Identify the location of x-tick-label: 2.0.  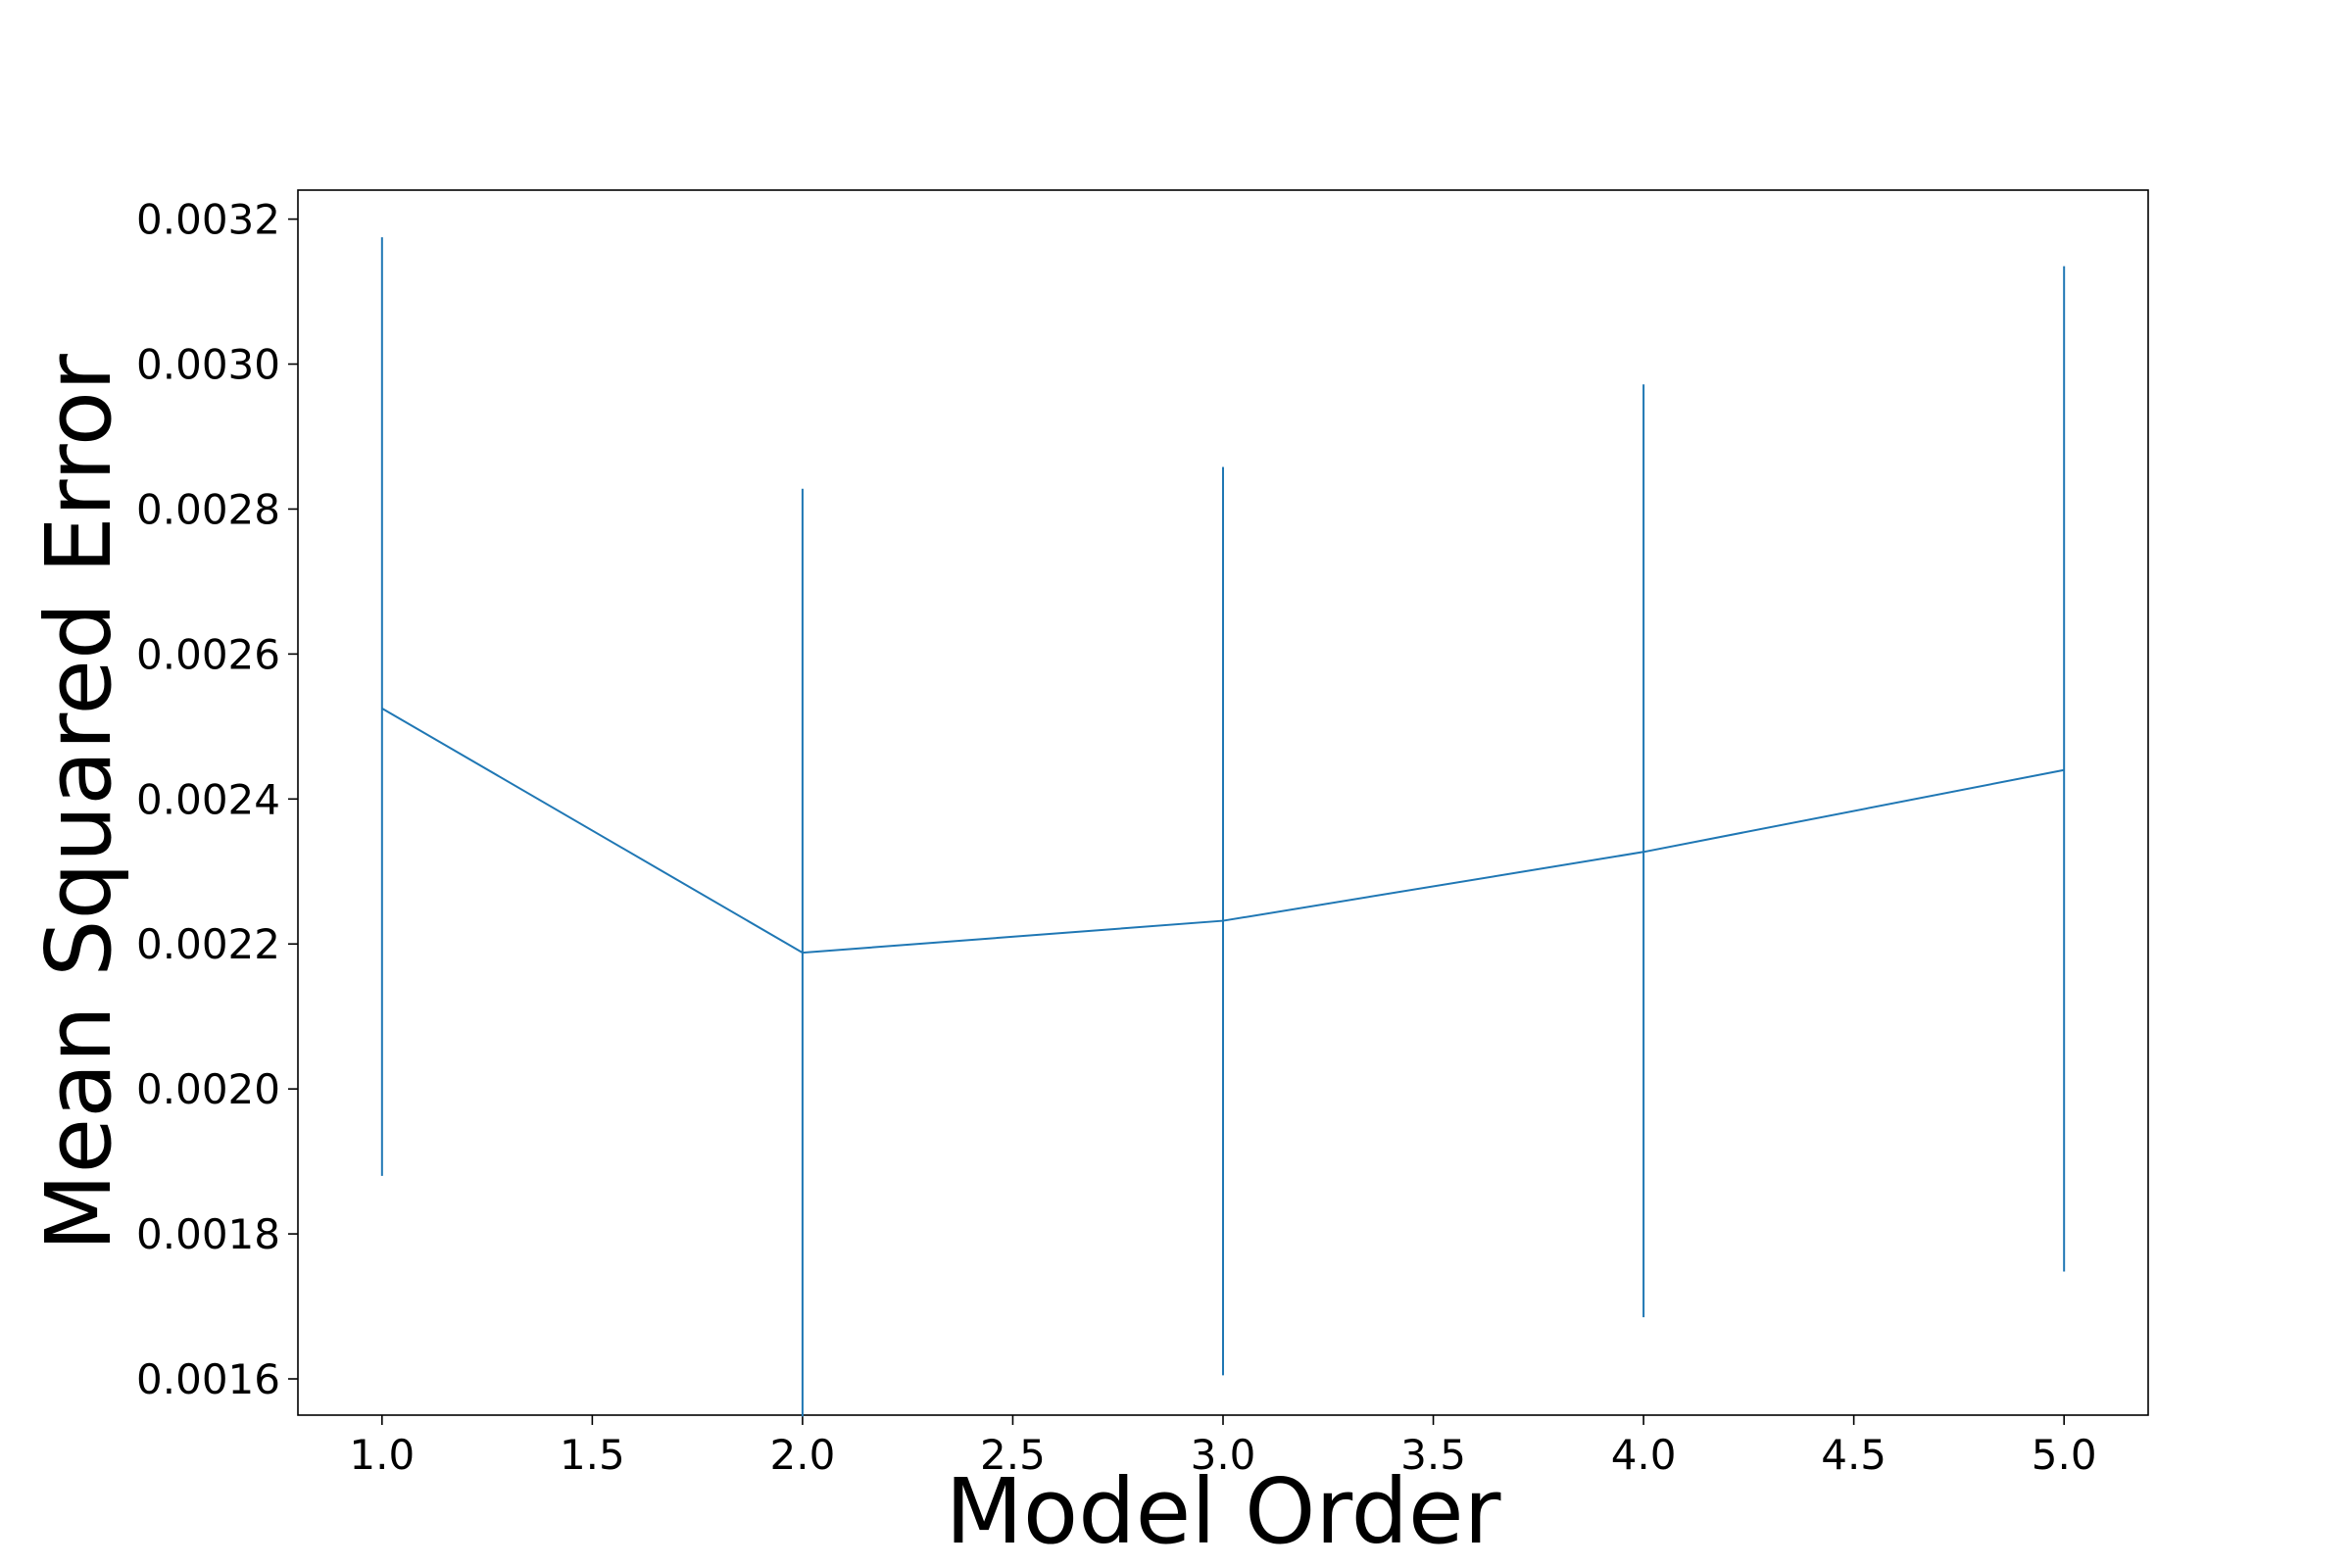
(803, 1455).